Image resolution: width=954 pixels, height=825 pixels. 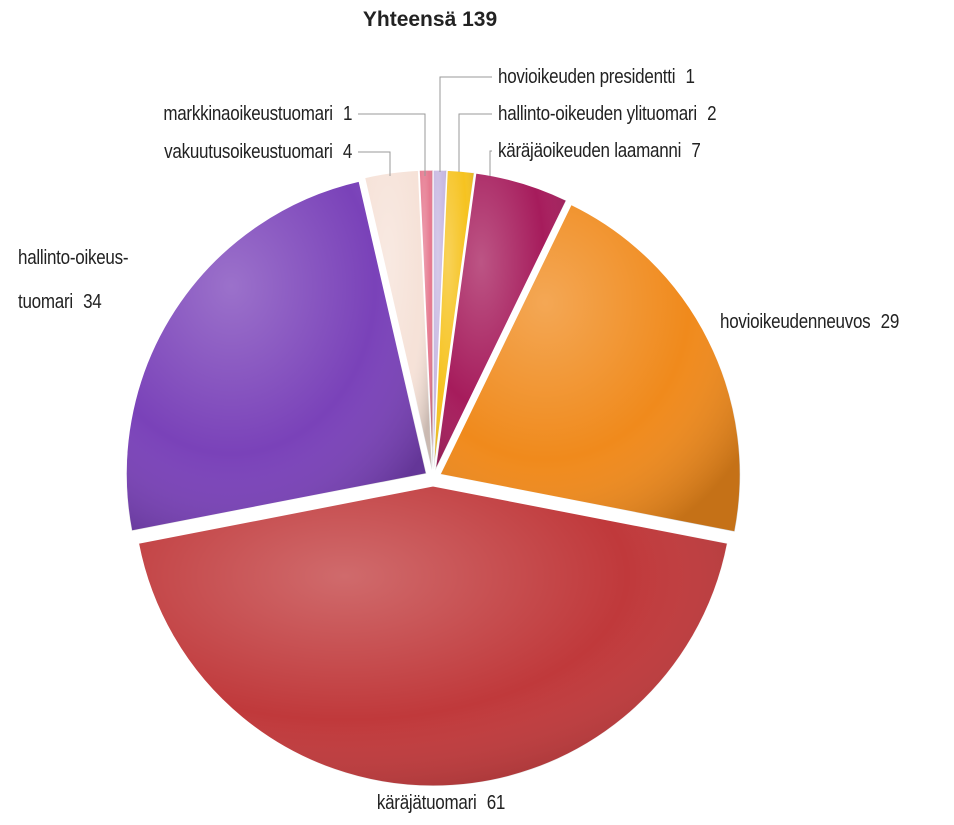 What do you see at coordinates (496, 803) in the screenshot?
I see `value-label: 61` at bounding box center [496, 803].